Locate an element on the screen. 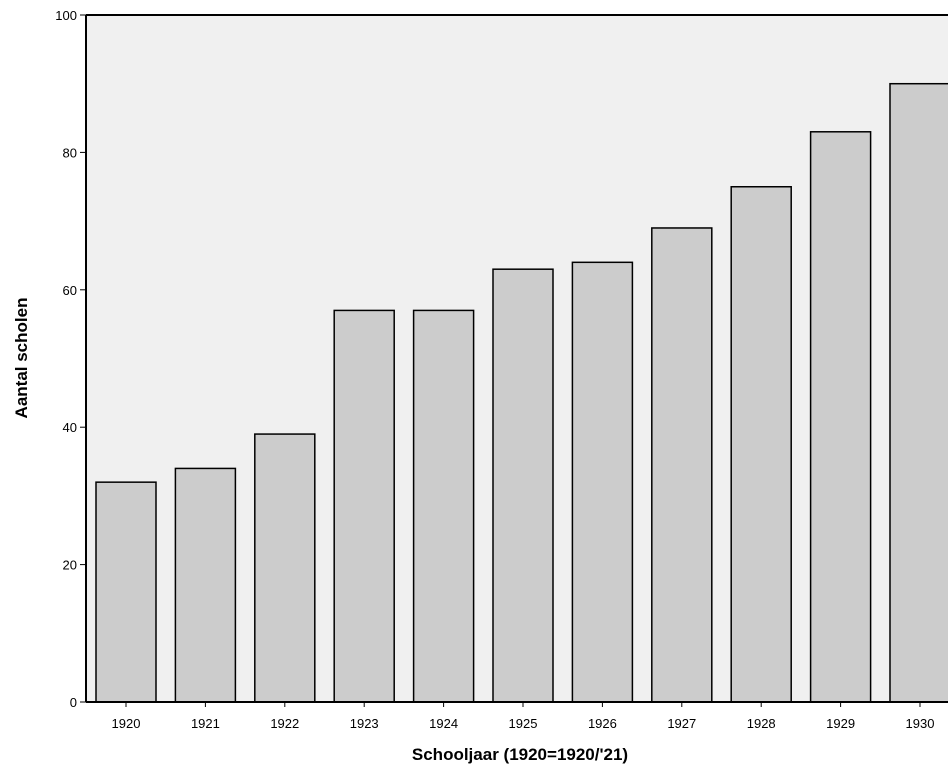 The width and height of the screenshot is (948, 774). x-tick-label: 1930 is located at coordinates (920, 723).